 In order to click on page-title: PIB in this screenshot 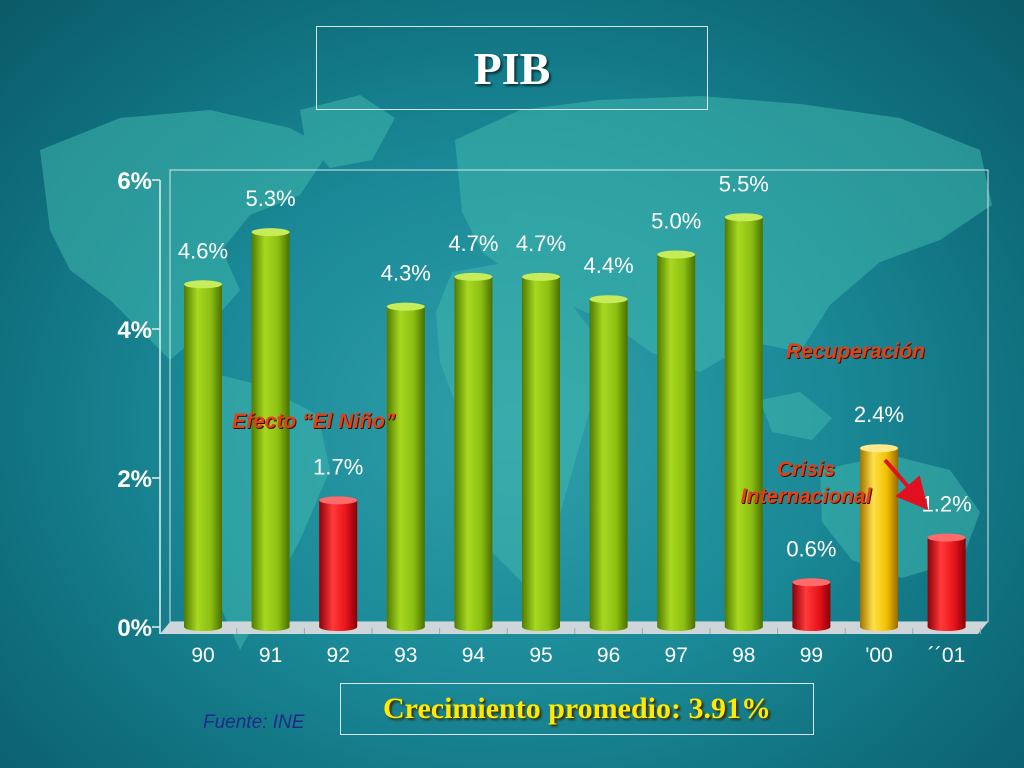, I will do `click(512, 68)`.